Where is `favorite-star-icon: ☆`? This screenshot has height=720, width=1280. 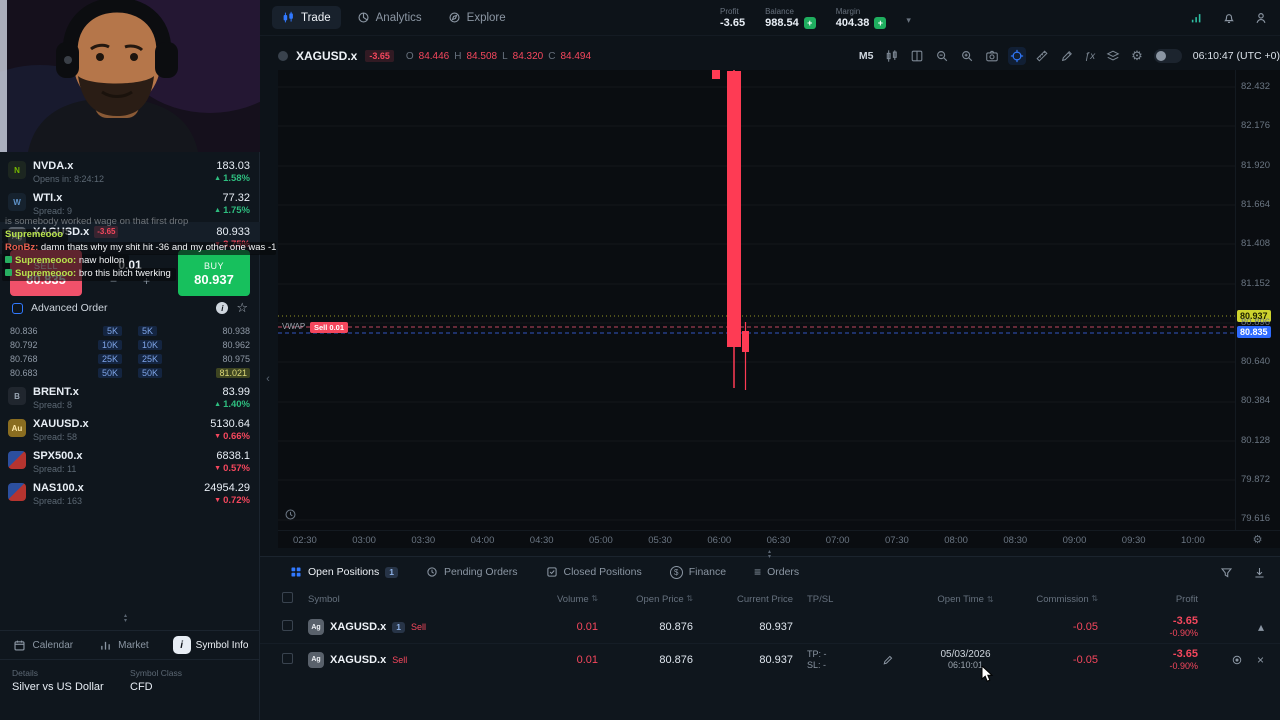
favorite-star-icon: ☆ is located at coordinates (242, 307).